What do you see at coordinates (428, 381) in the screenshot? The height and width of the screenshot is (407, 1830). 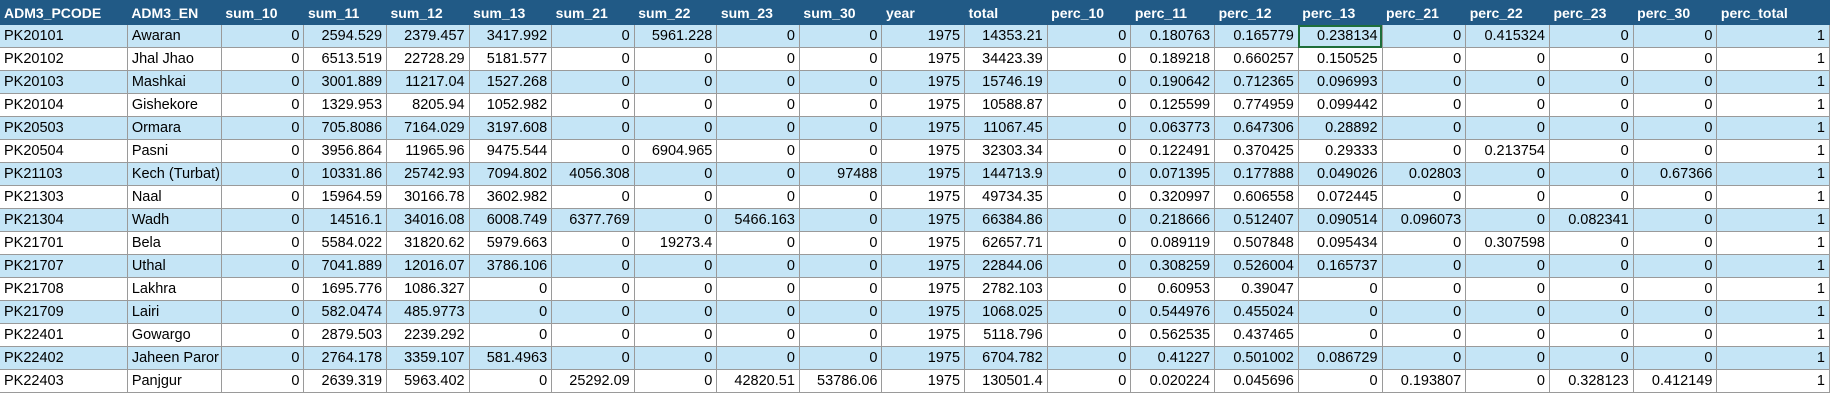 I see `table-cell: 5963.402` at bounding box center [428, 381].